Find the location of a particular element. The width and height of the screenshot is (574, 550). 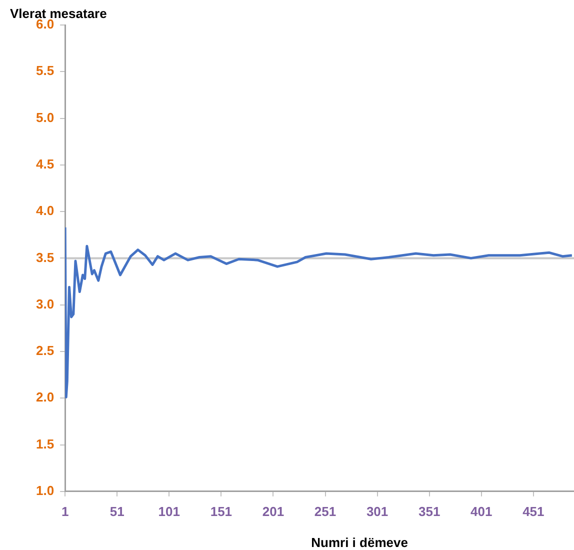

x-tick-label: 201 is located at coordinates (273, 511).